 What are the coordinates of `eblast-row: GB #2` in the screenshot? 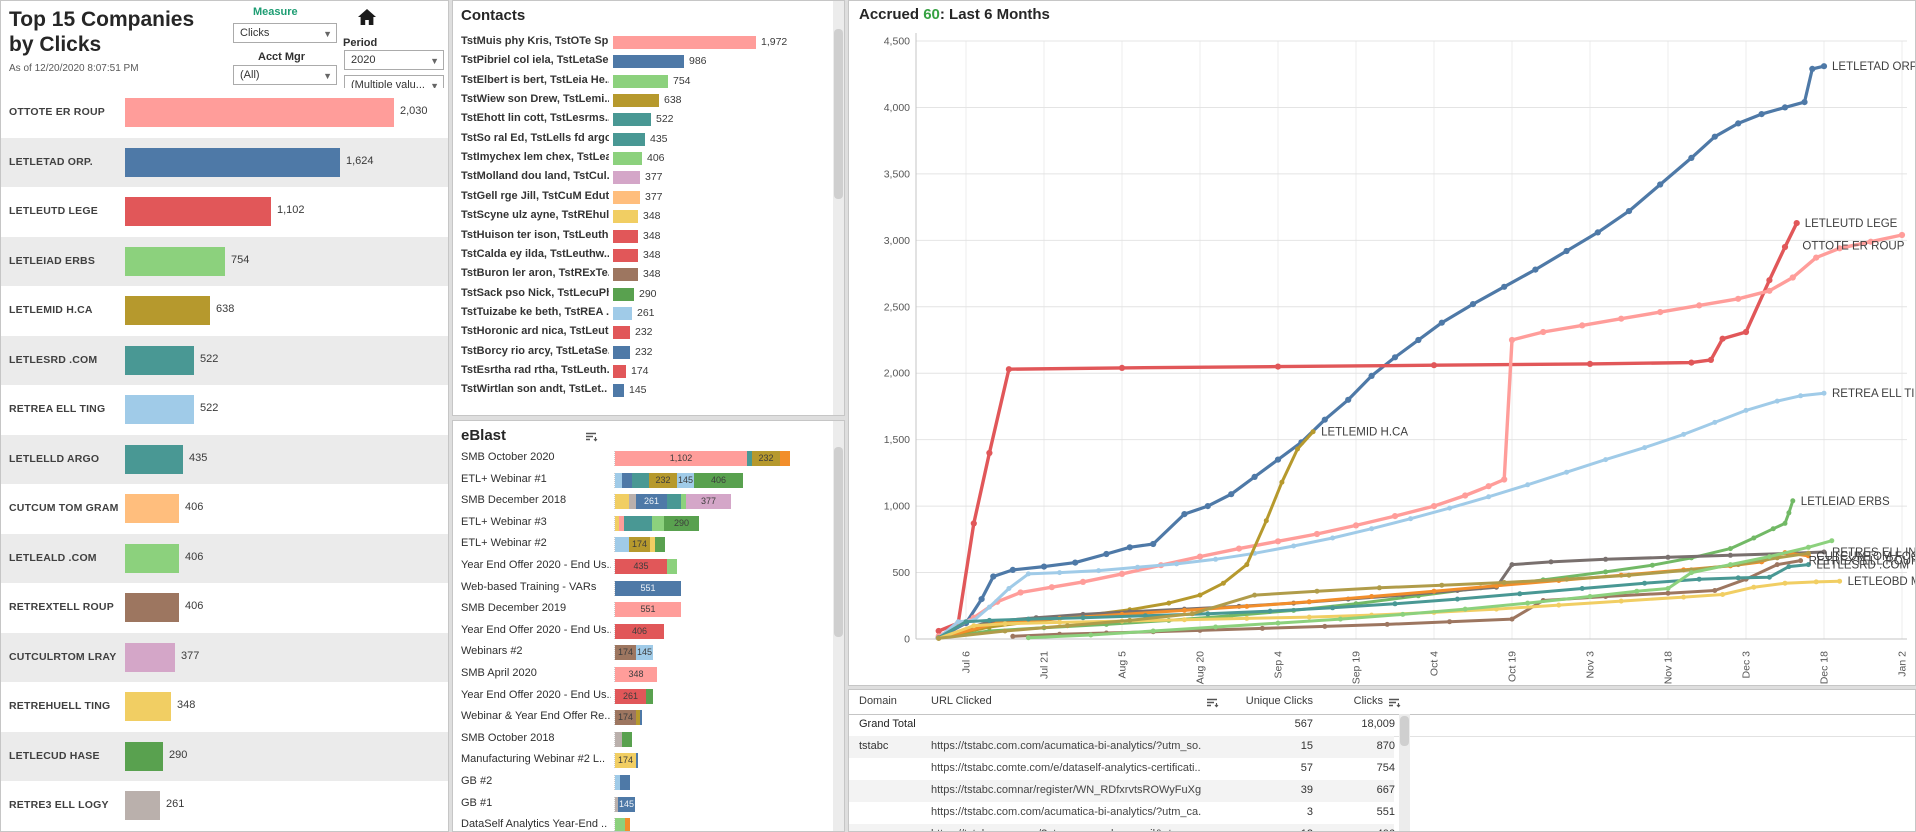 It's located at (643, 783).